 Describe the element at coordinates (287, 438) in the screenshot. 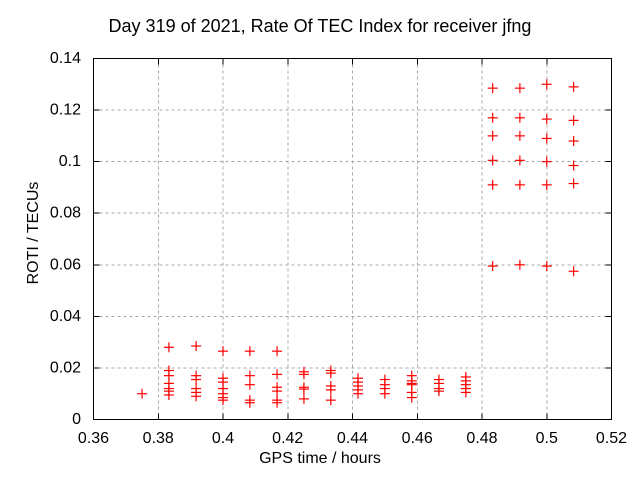

I see `x-tick-label: 0.42` at that location.